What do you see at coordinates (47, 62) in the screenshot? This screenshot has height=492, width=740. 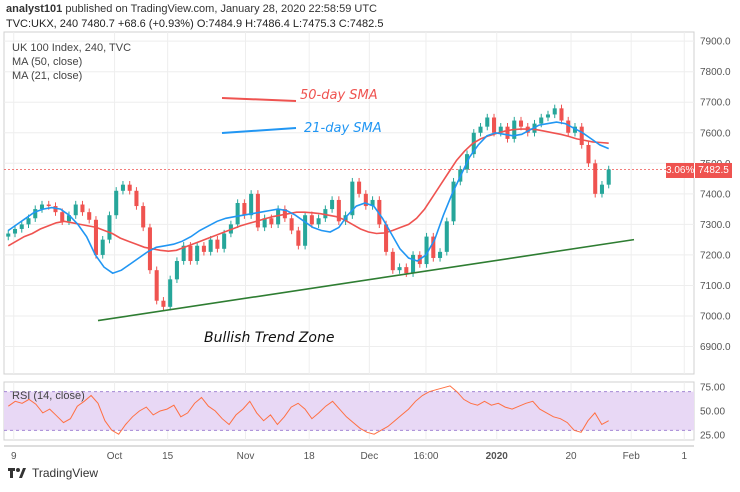 I see `legend-ma50: MA (50, close)` at bounding box center [47, 62].